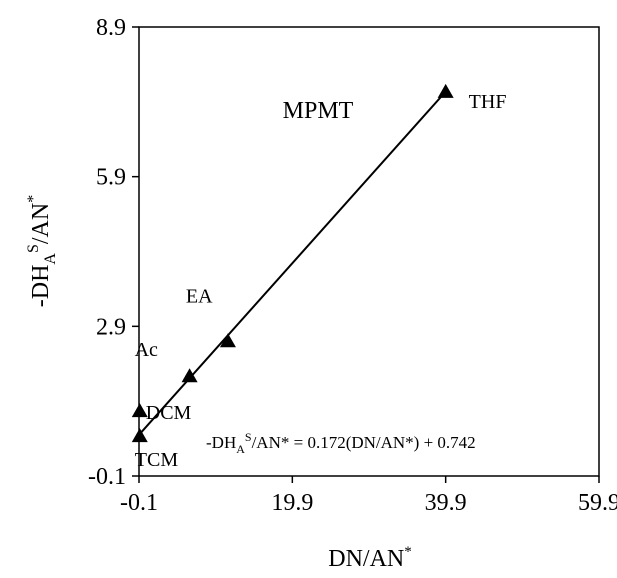  What do you see at coordinates (111, 28) in the screenshot?
I see `y-tick-label: 8.9` at bounding box center [111, 28].